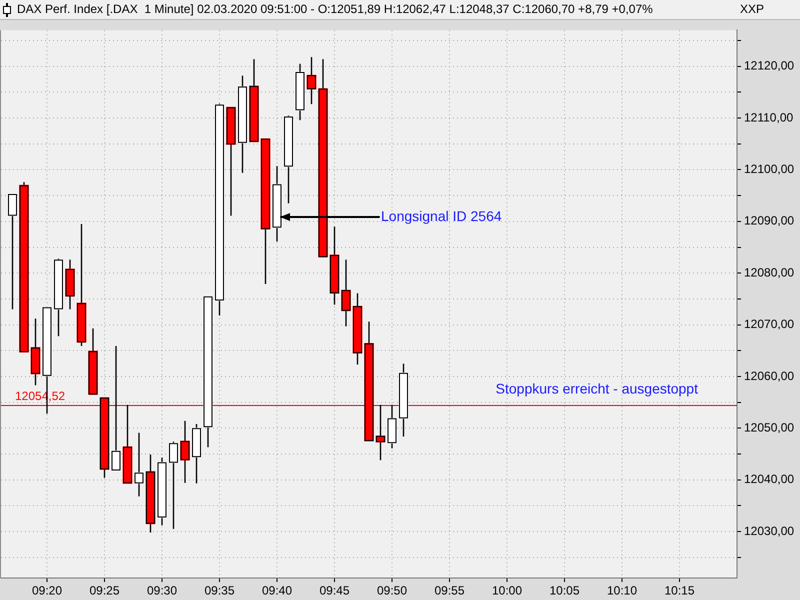 The width and height of the screenshot is (800, 600). I want to click on x-tick-label: 09:55, so click(449, 591).